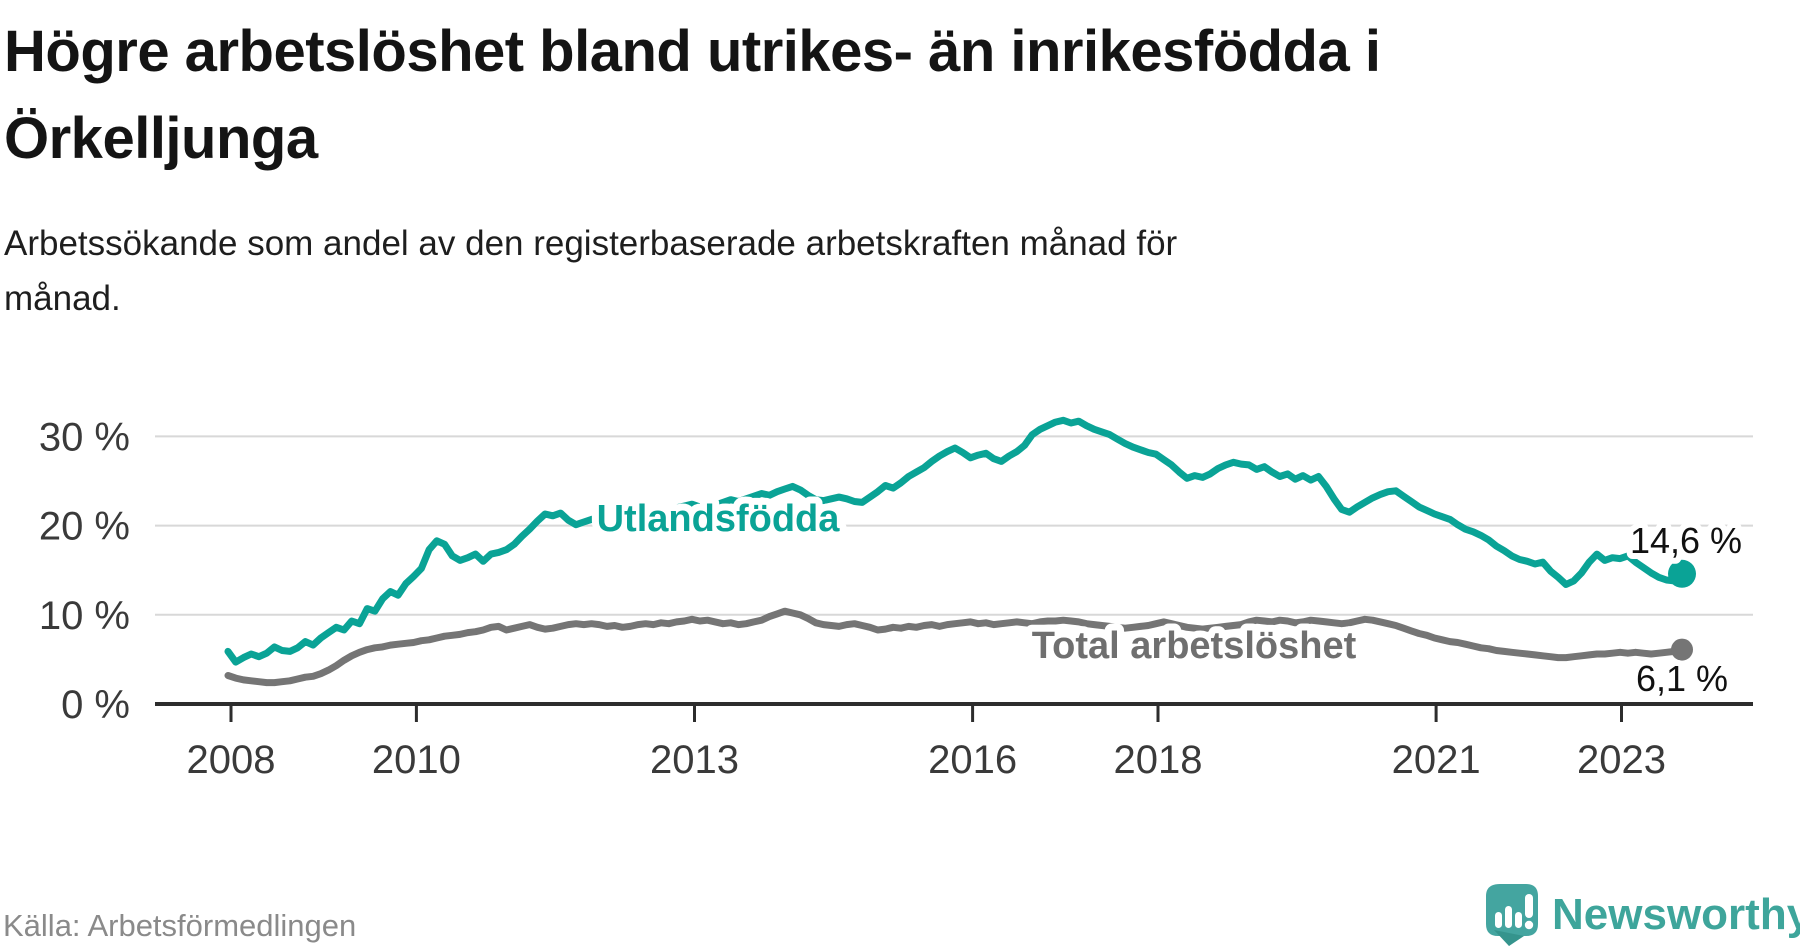  What do you see at coordinates (62, 298) in the screenshot?
I see `subtitle-line-2: månad.` at bounding box center [62, 298].